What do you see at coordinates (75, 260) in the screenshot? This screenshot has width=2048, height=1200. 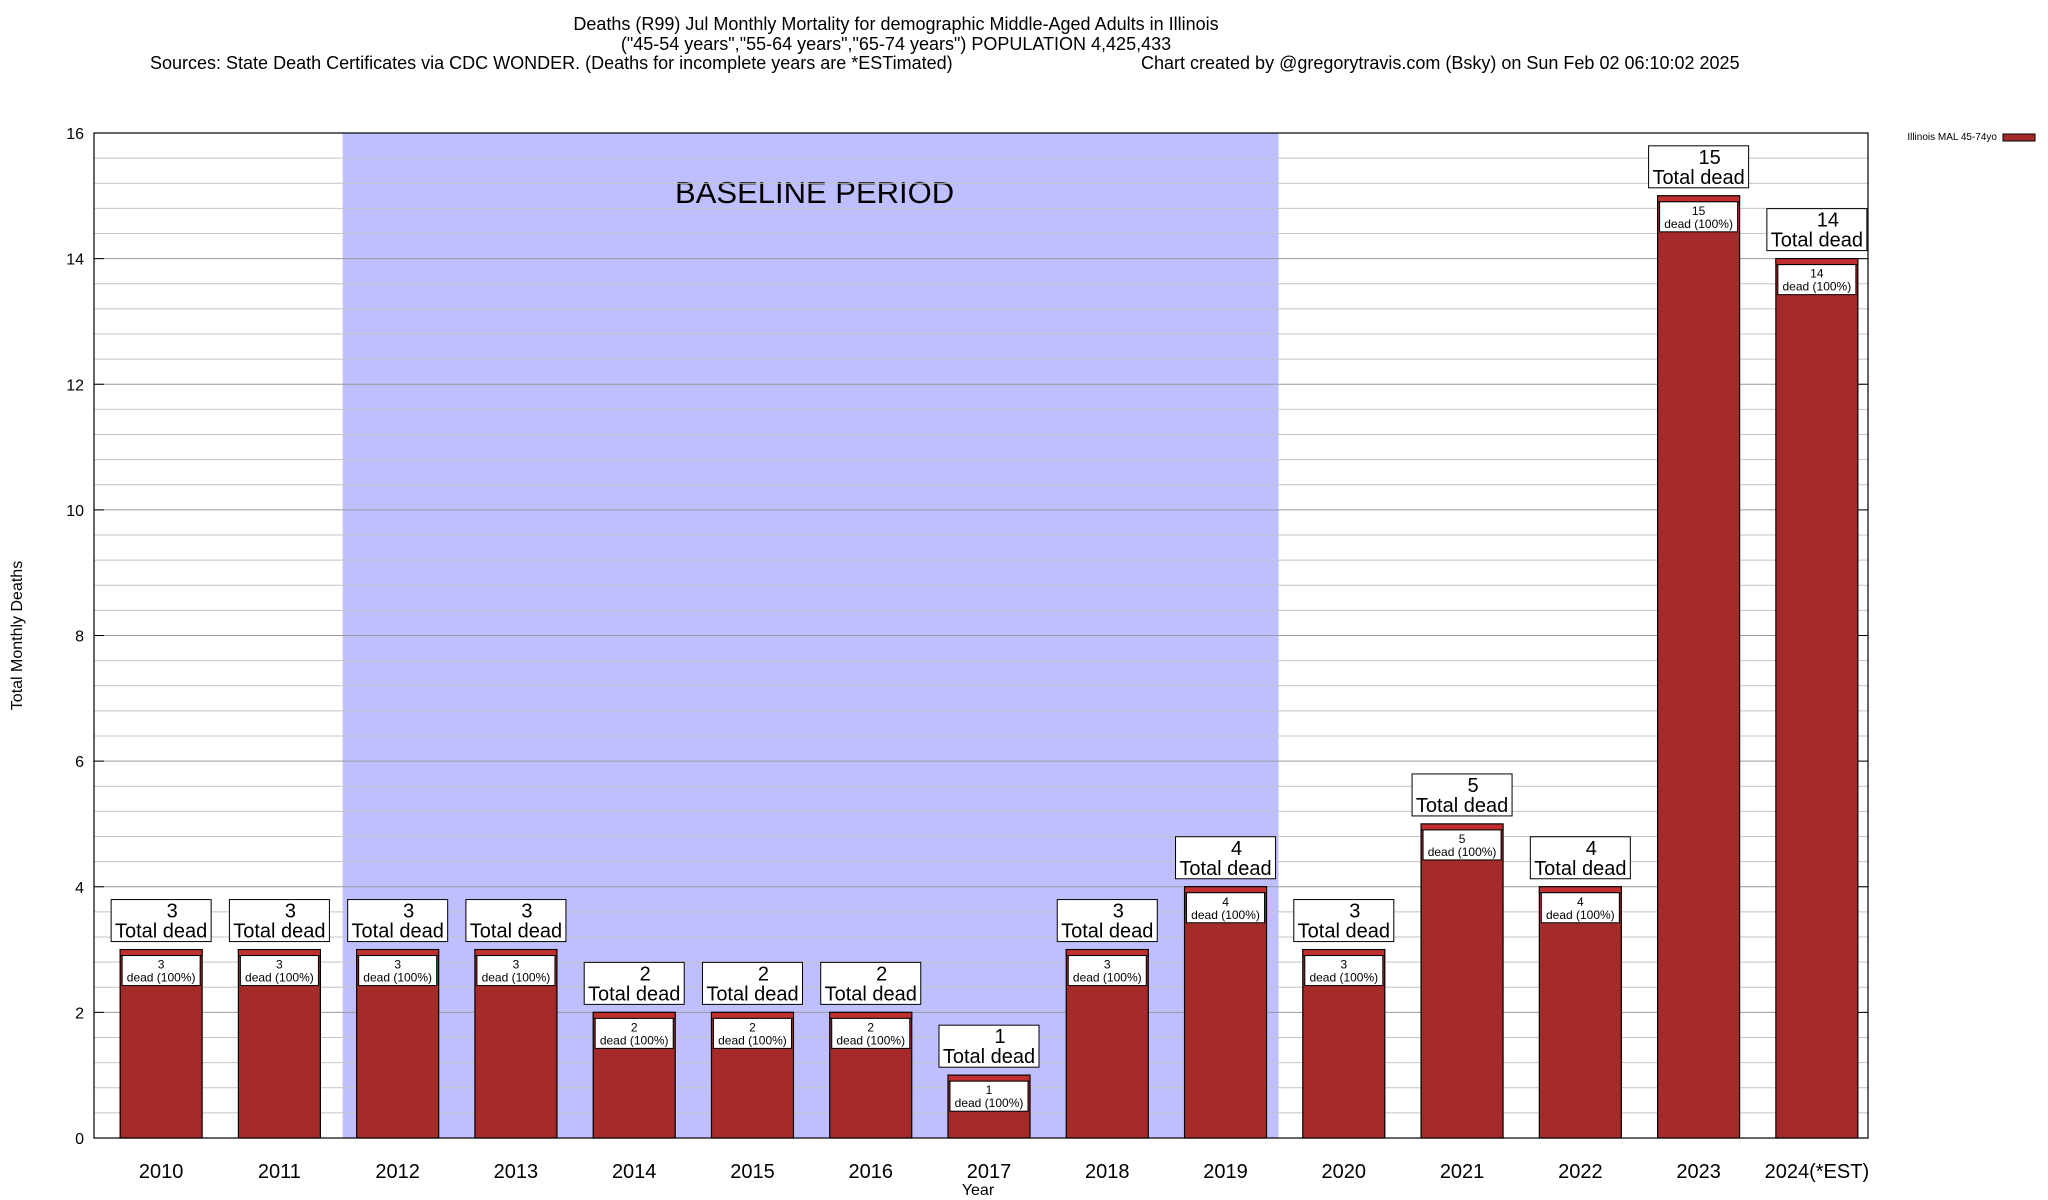 I see `y-tick-label: 14` at bounding box center [75, 260].